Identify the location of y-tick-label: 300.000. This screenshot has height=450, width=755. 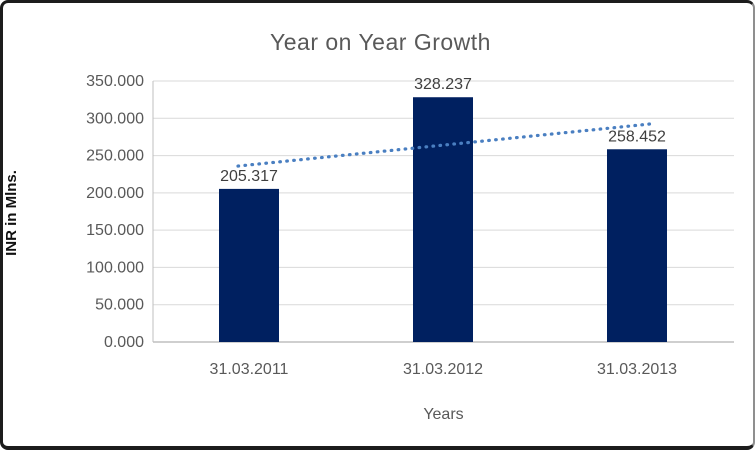
(115, 118).